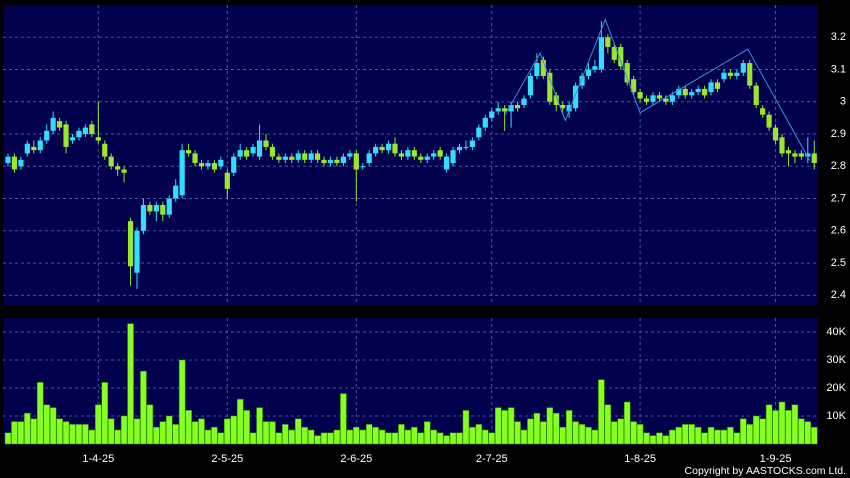 This screenshot has width=850, height=478. What do you see at coordinates (838, 263) in the screenshot?
I see `y-tick-label: 2.5` at bounding box center [838, 263].